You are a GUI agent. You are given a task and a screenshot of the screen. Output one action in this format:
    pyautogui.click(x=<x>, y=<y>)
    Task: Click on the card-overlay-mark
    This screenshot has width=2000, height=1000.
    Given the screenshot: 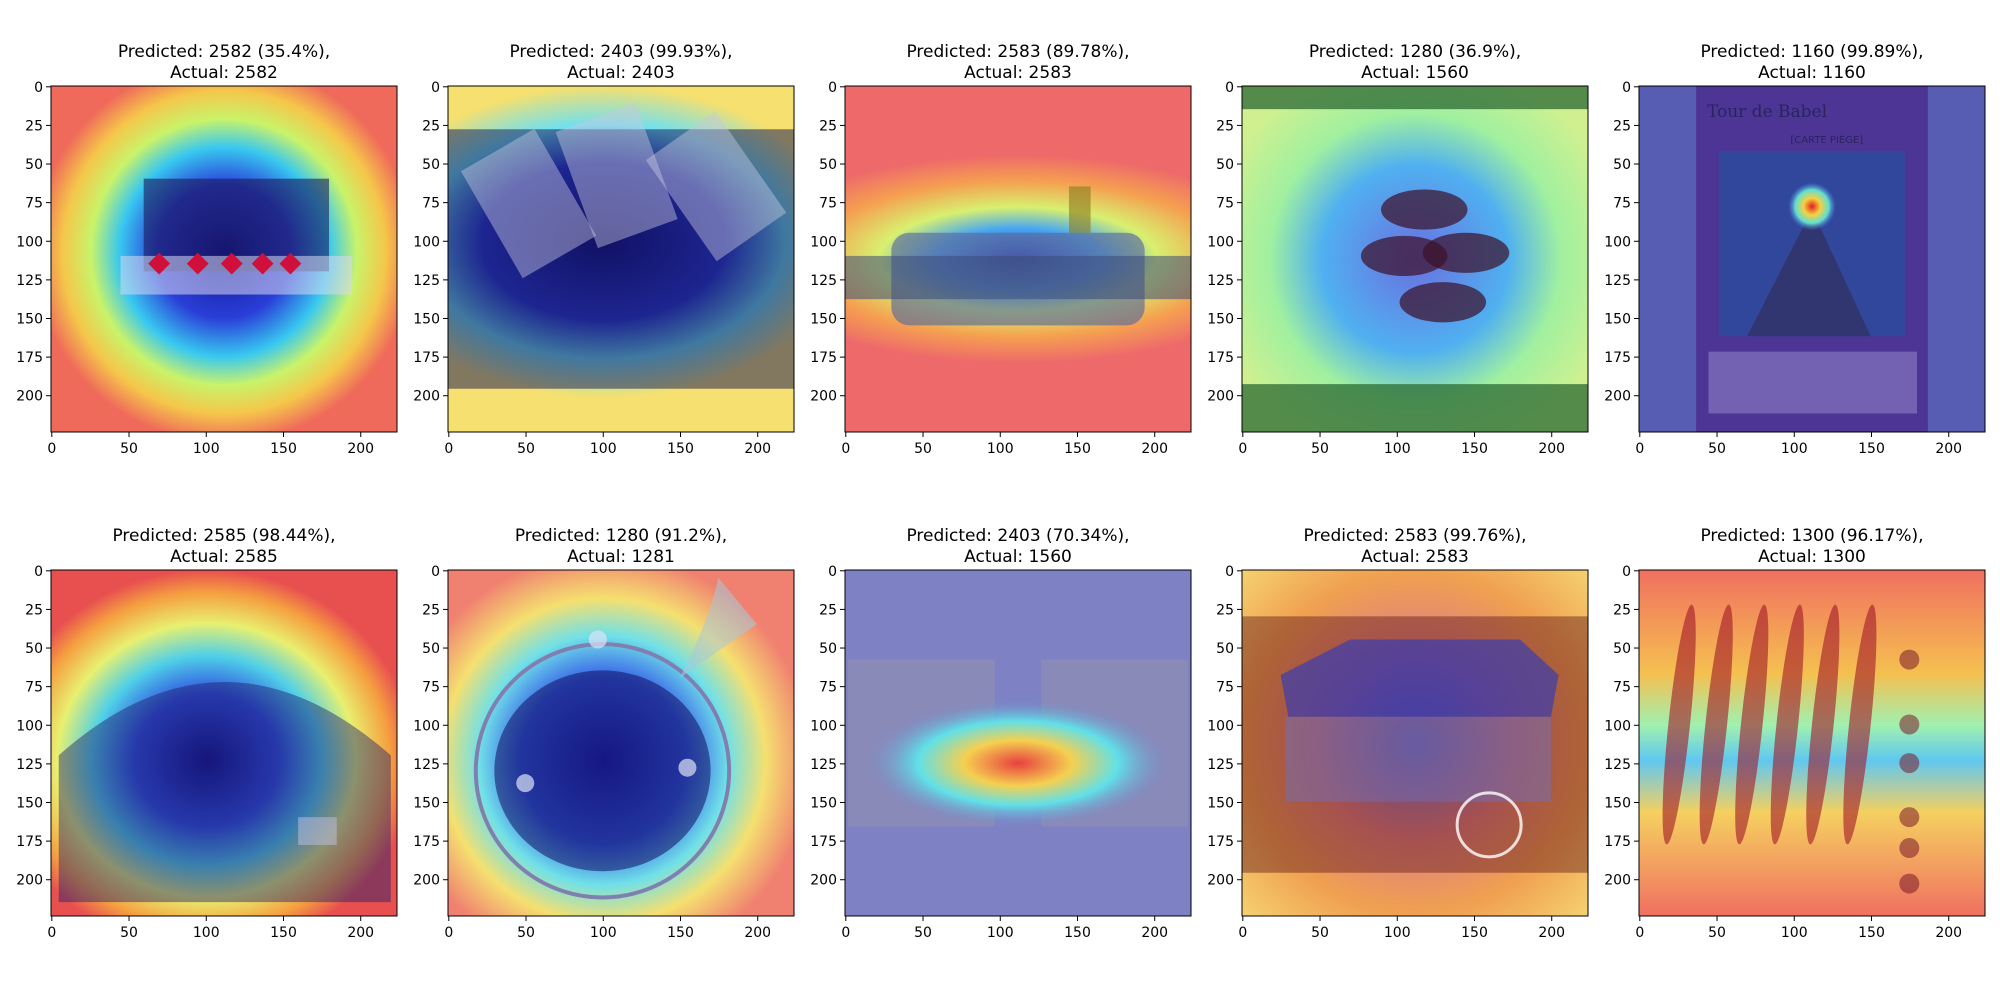 What is the action you would take?
    pyautogui.click(x=1812, y=259)
    